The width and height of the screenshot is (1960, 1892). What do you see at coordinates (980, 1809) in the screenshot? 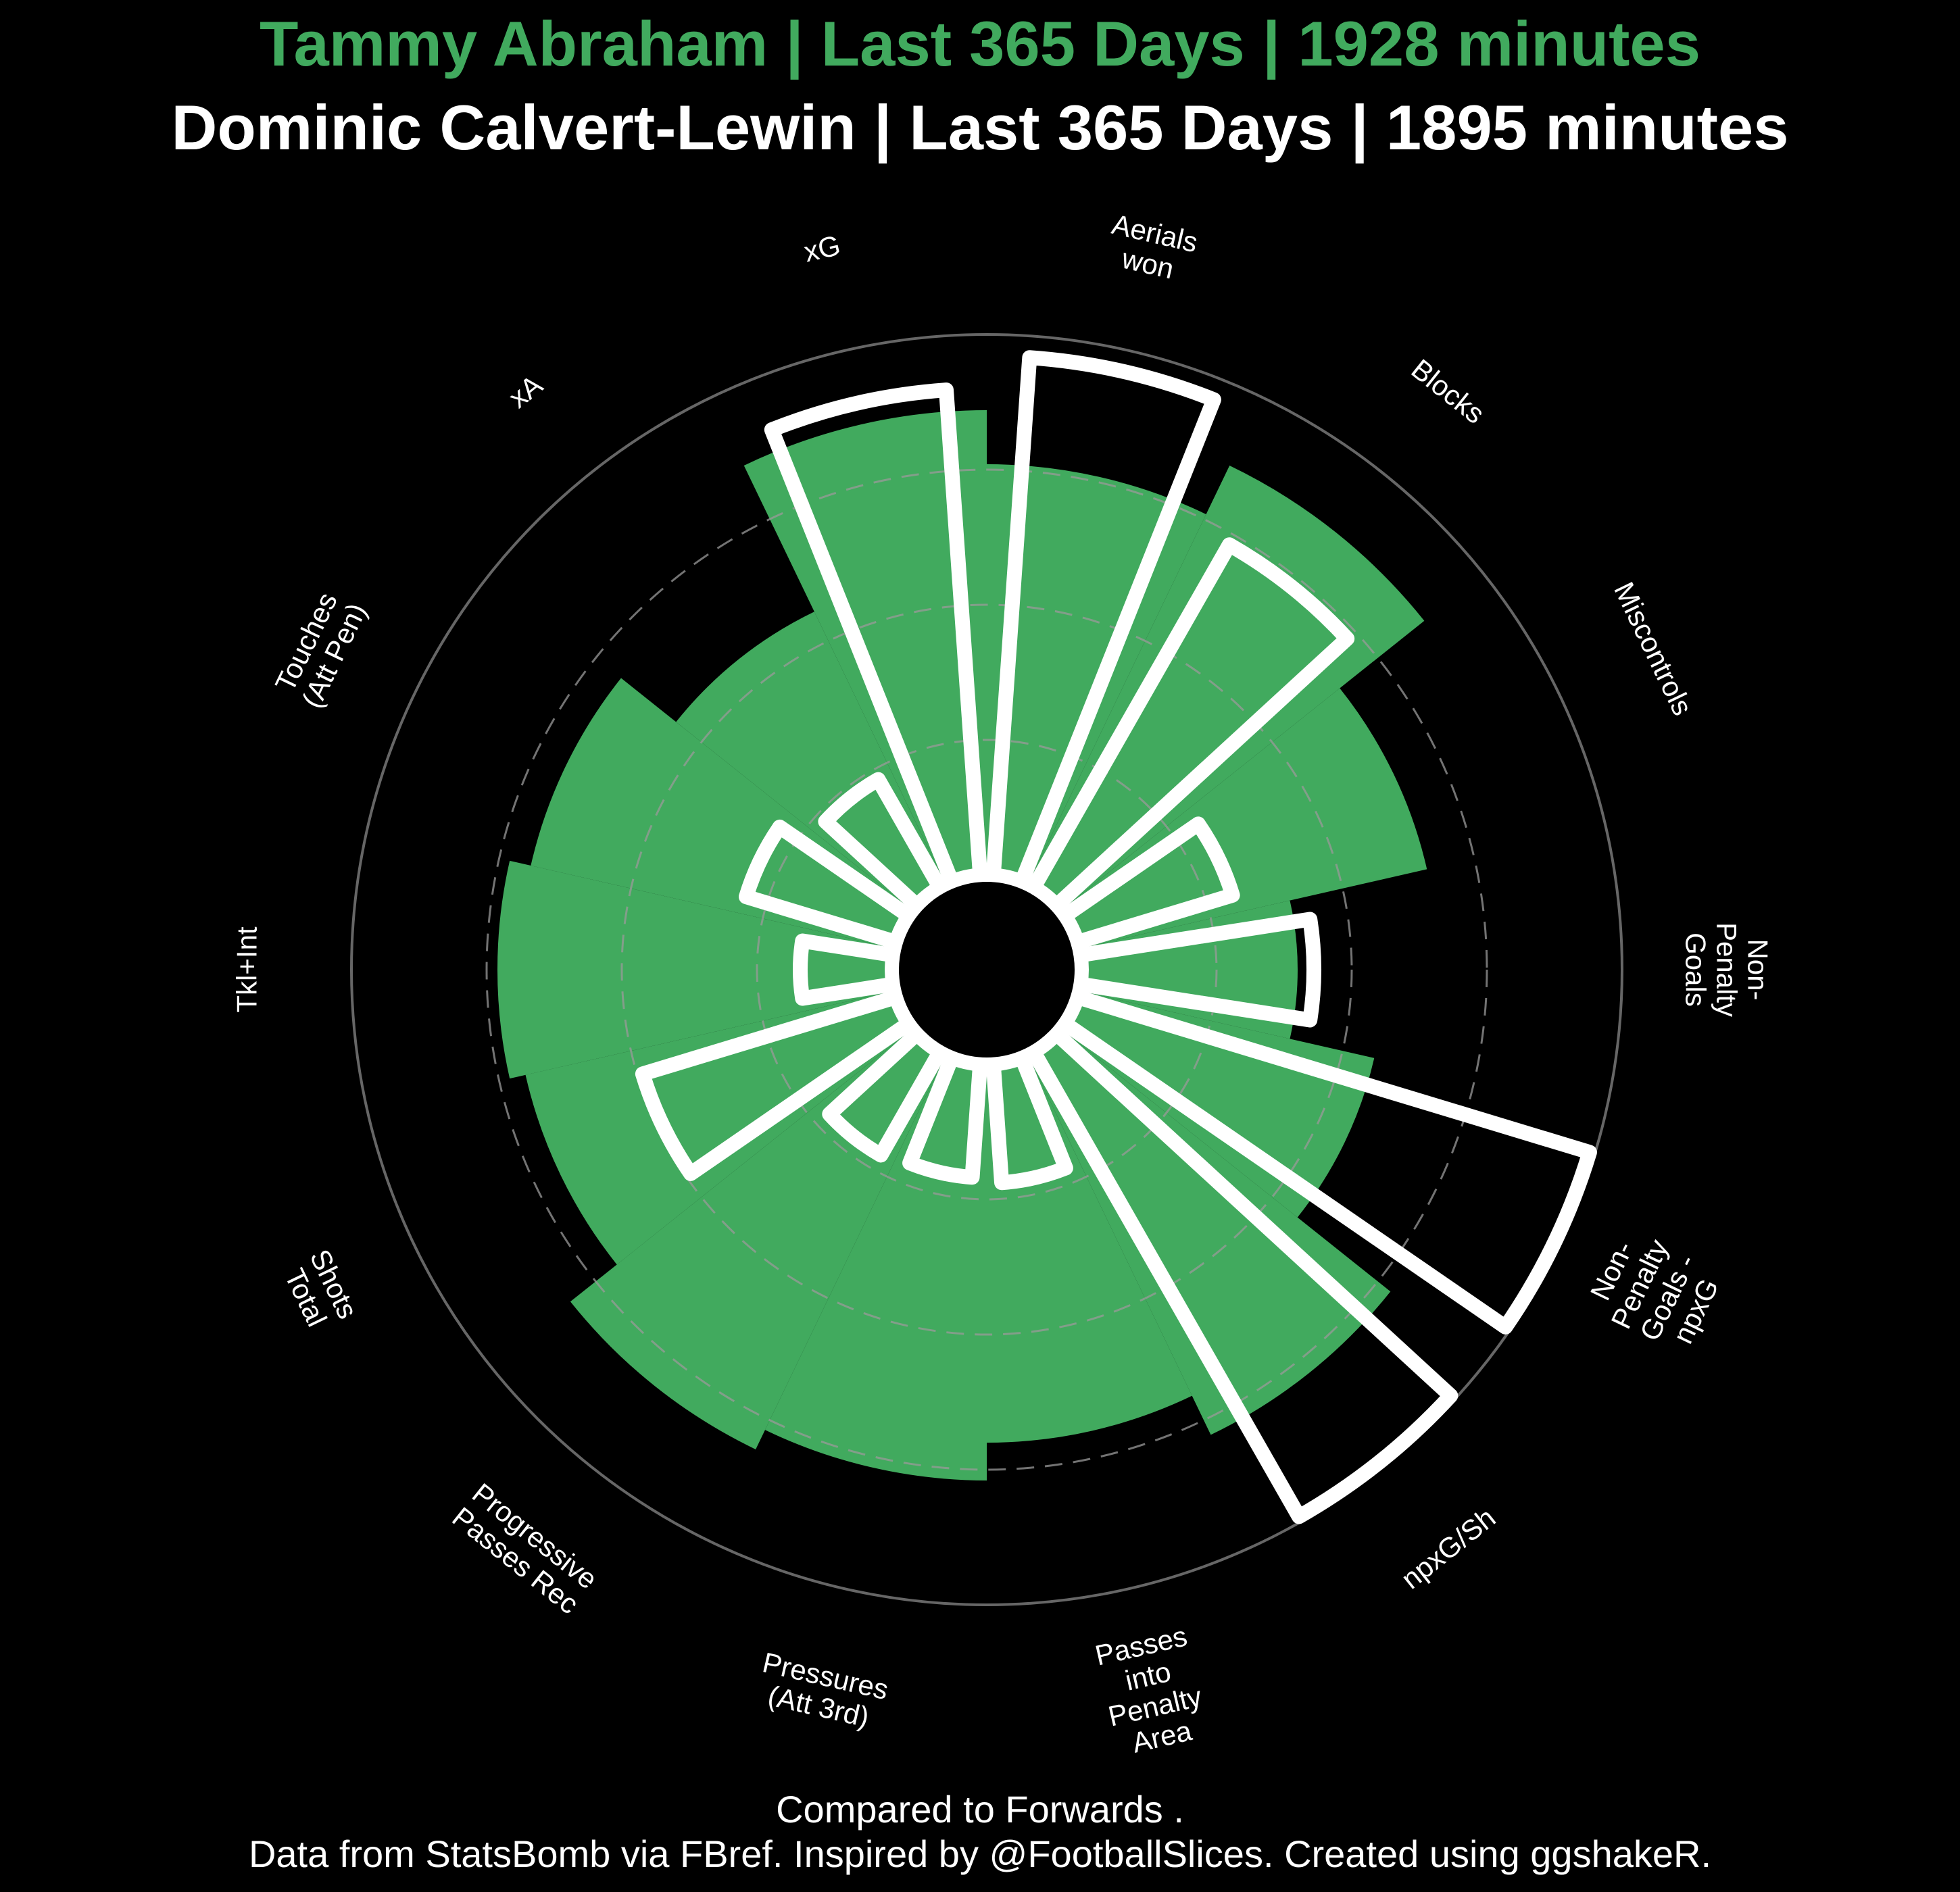
I see `caption-comparison: Compared to Forwards .` at bounding box center [980, 1809].